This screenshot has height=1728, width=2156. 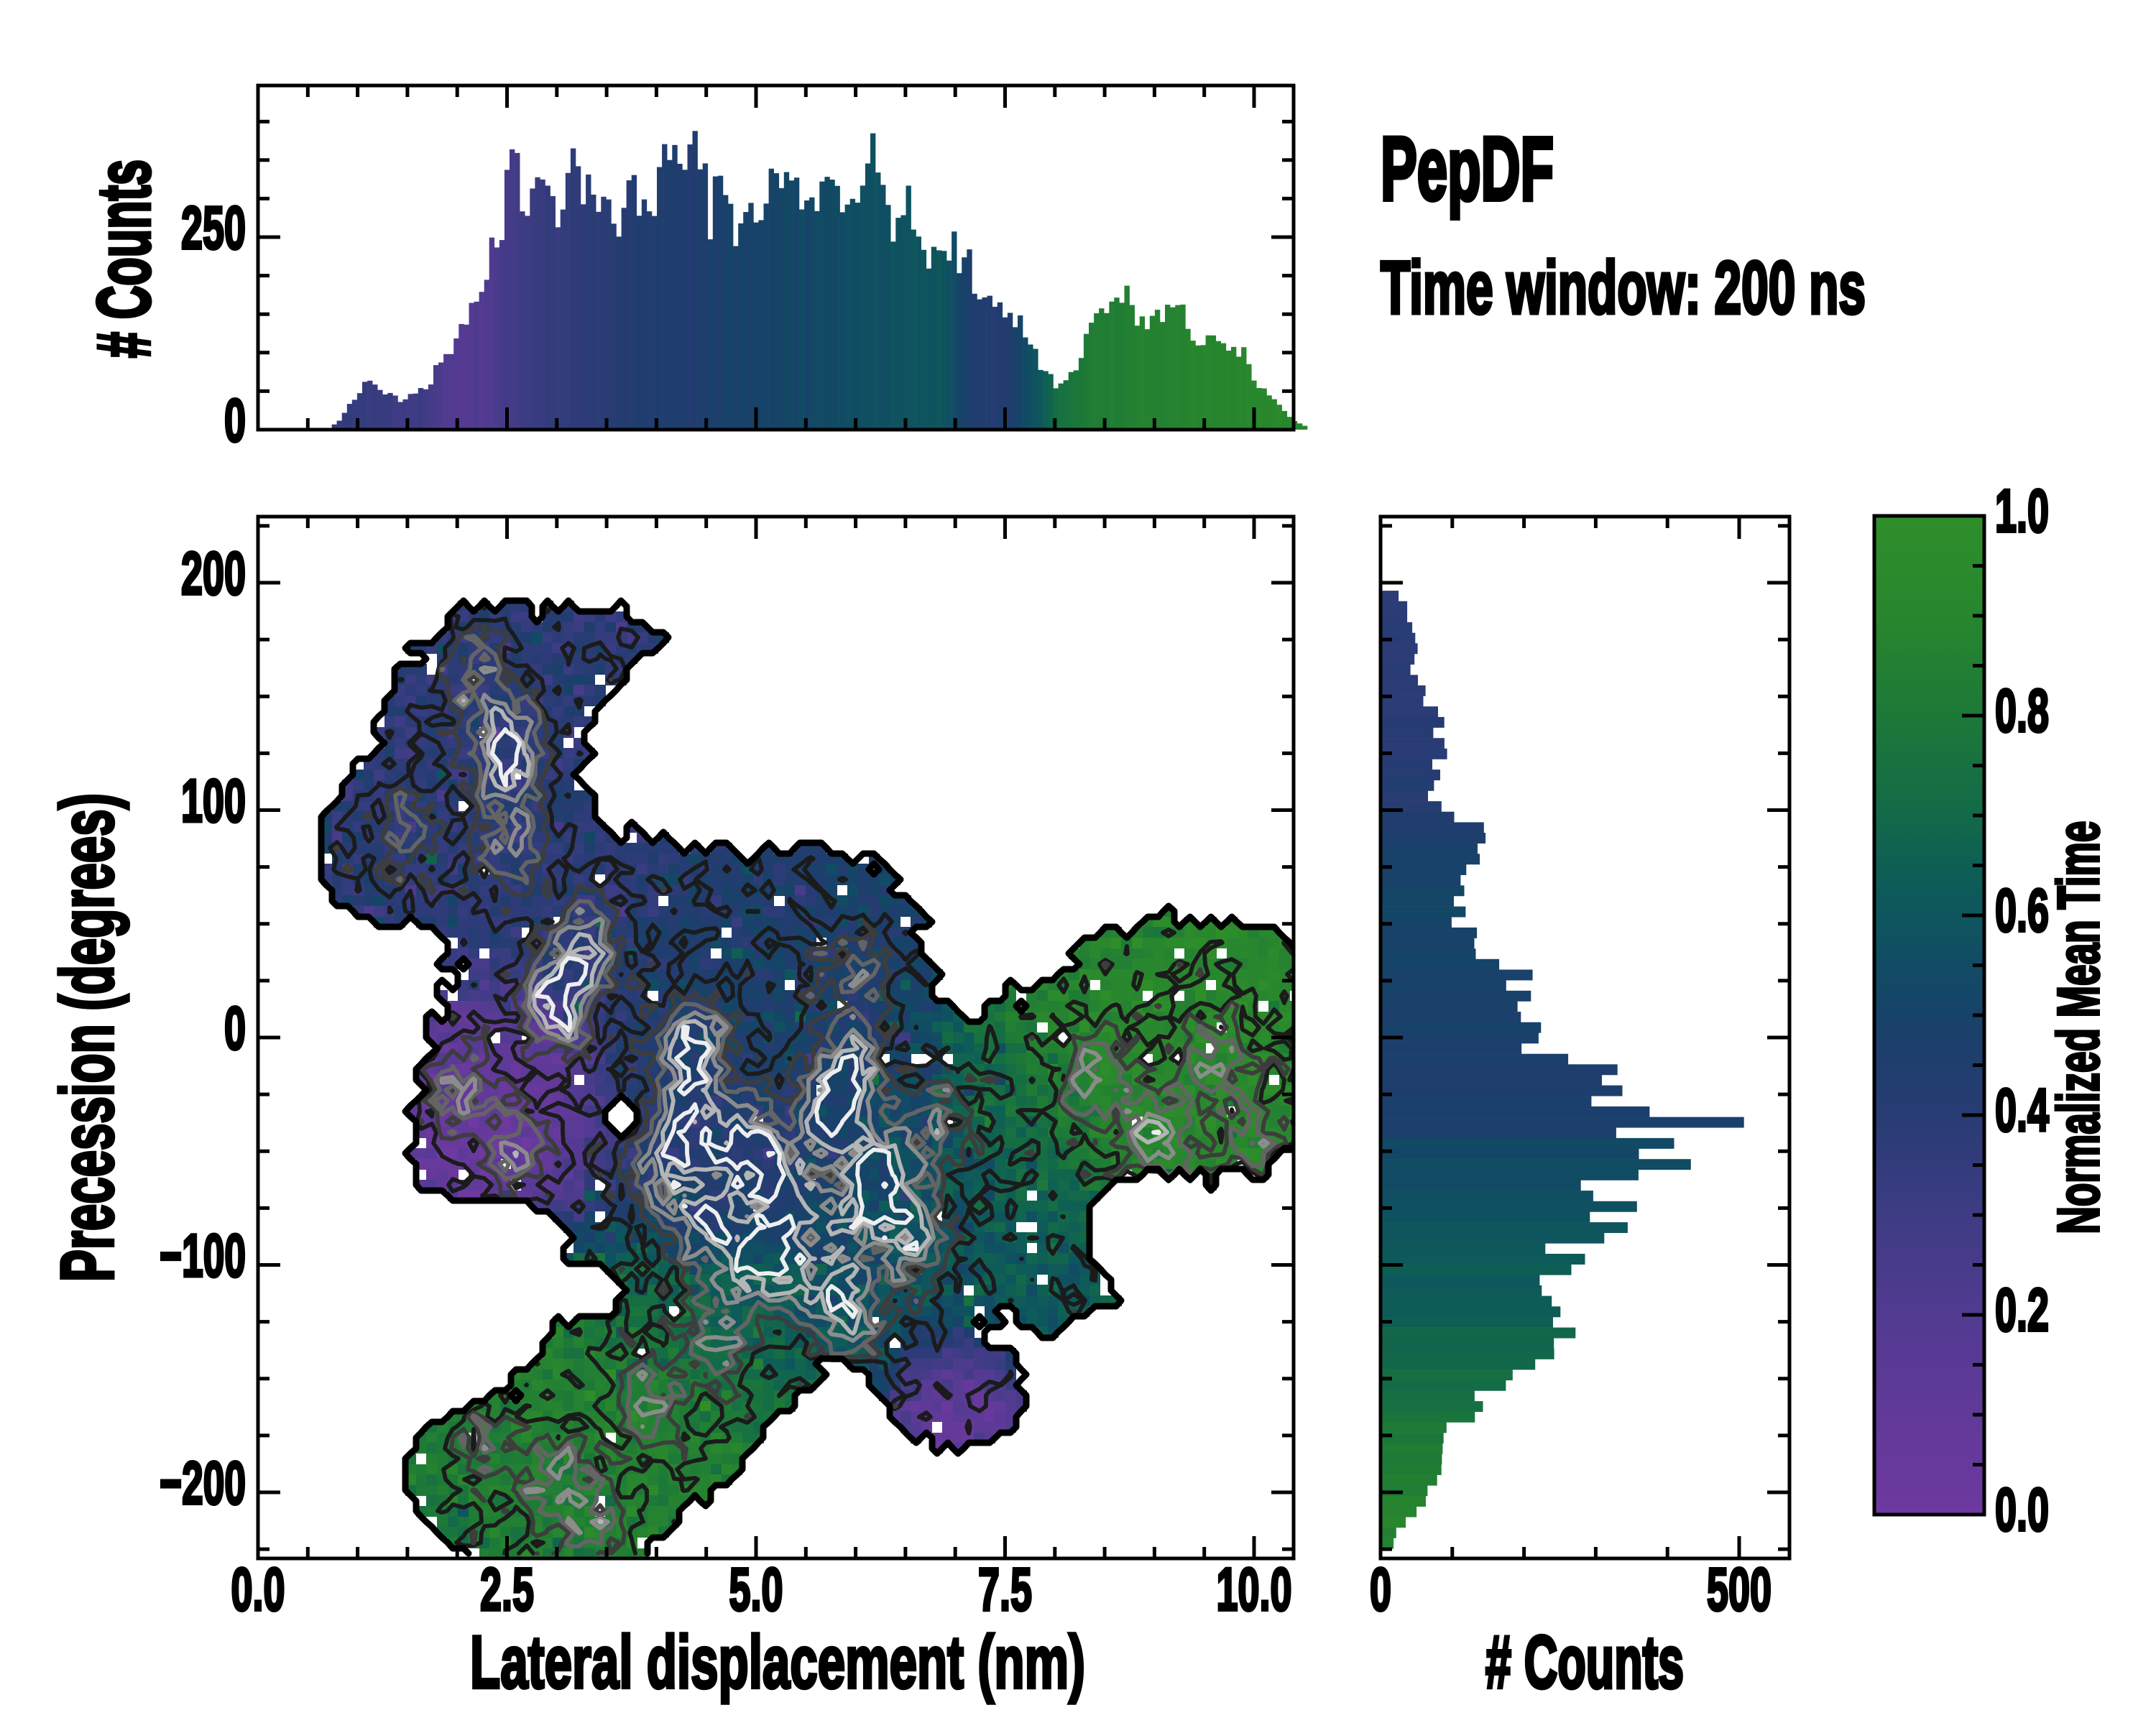 What do you see at coordinates (214, 573) in the screenshot?
I see `svg-text: 200` at bounding box center [214, 573].